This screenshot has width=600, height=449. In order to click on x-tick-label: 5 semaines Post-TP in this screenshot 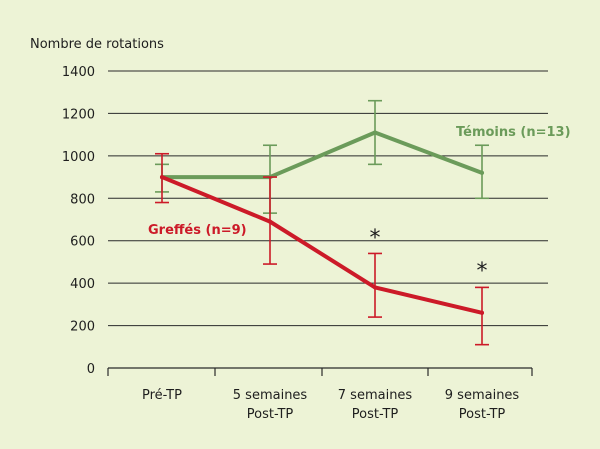, I will do `click(270, 405)`.